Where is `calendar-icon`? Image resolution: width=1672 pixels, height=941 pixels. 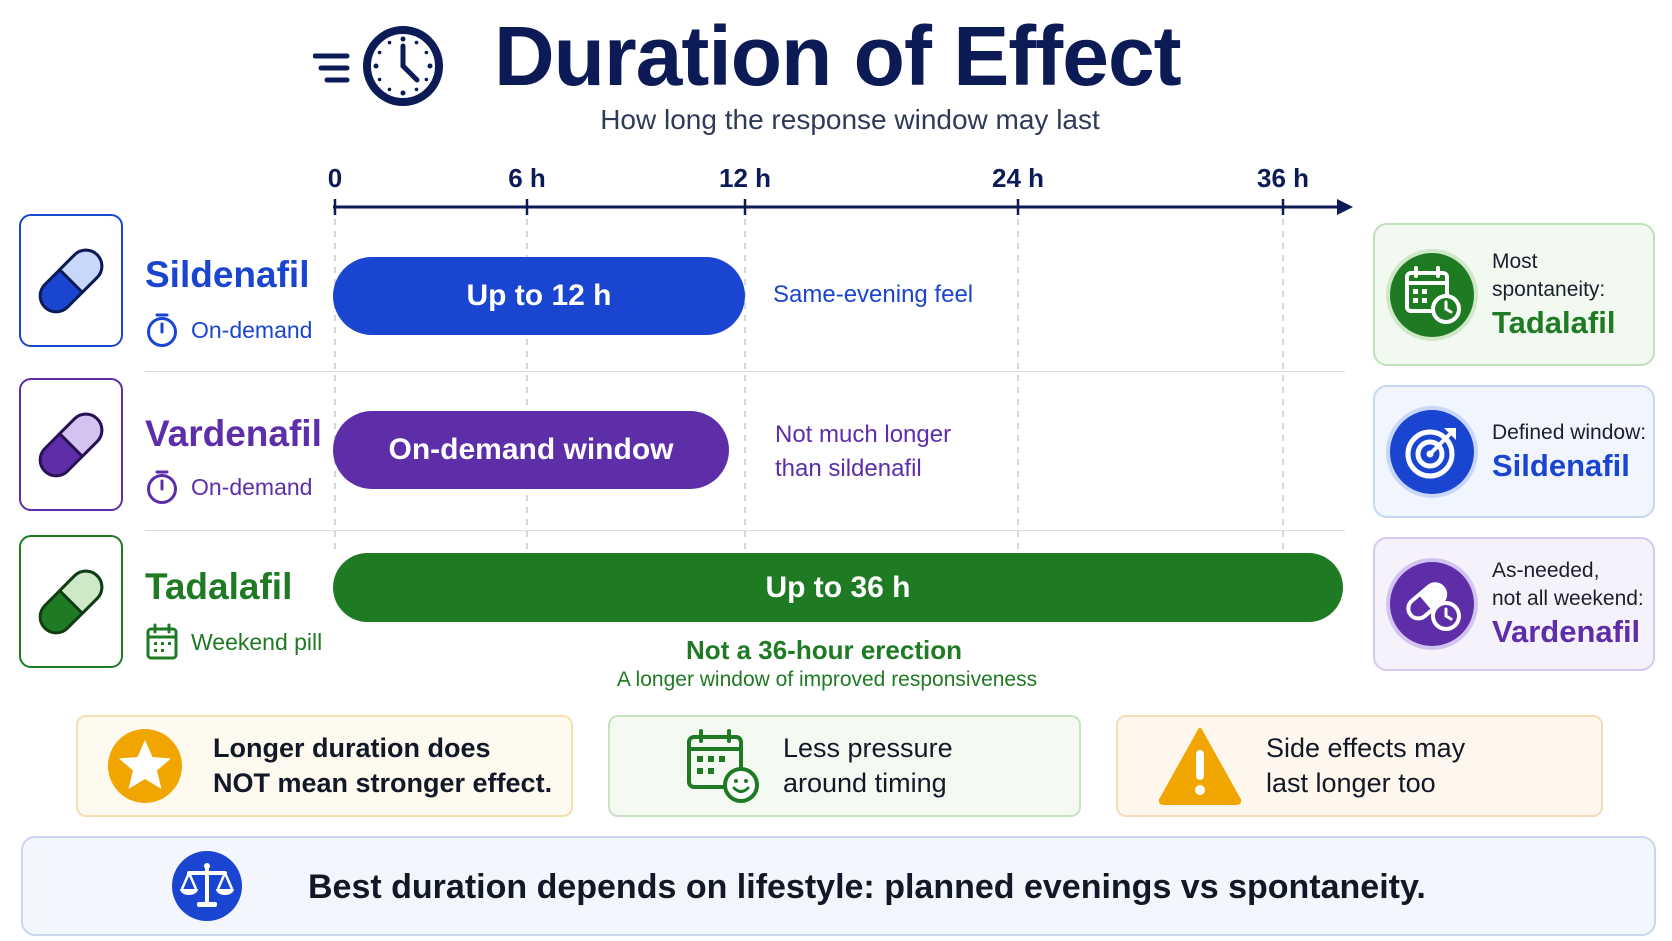 calendar-icon is located at coordinates (162, 641).